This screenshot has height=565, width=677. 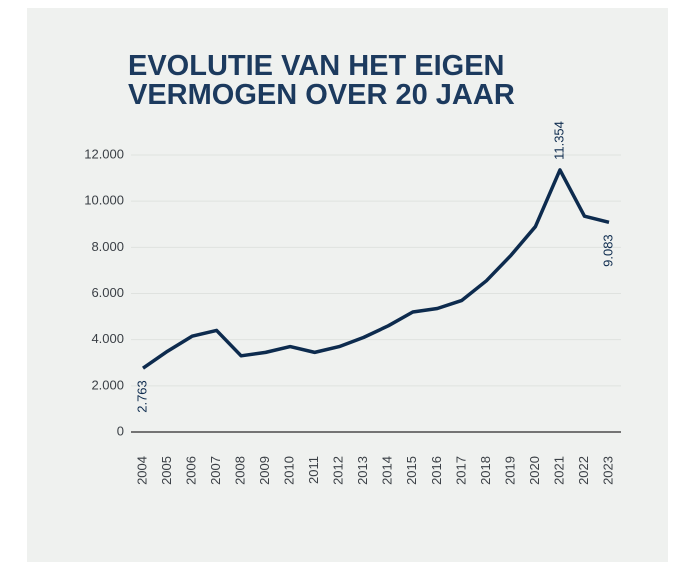 What do you see at coordinates (583, 470) in the screenshot?
I see `x-tick-label: 2022` at bounding box center [583, 470].